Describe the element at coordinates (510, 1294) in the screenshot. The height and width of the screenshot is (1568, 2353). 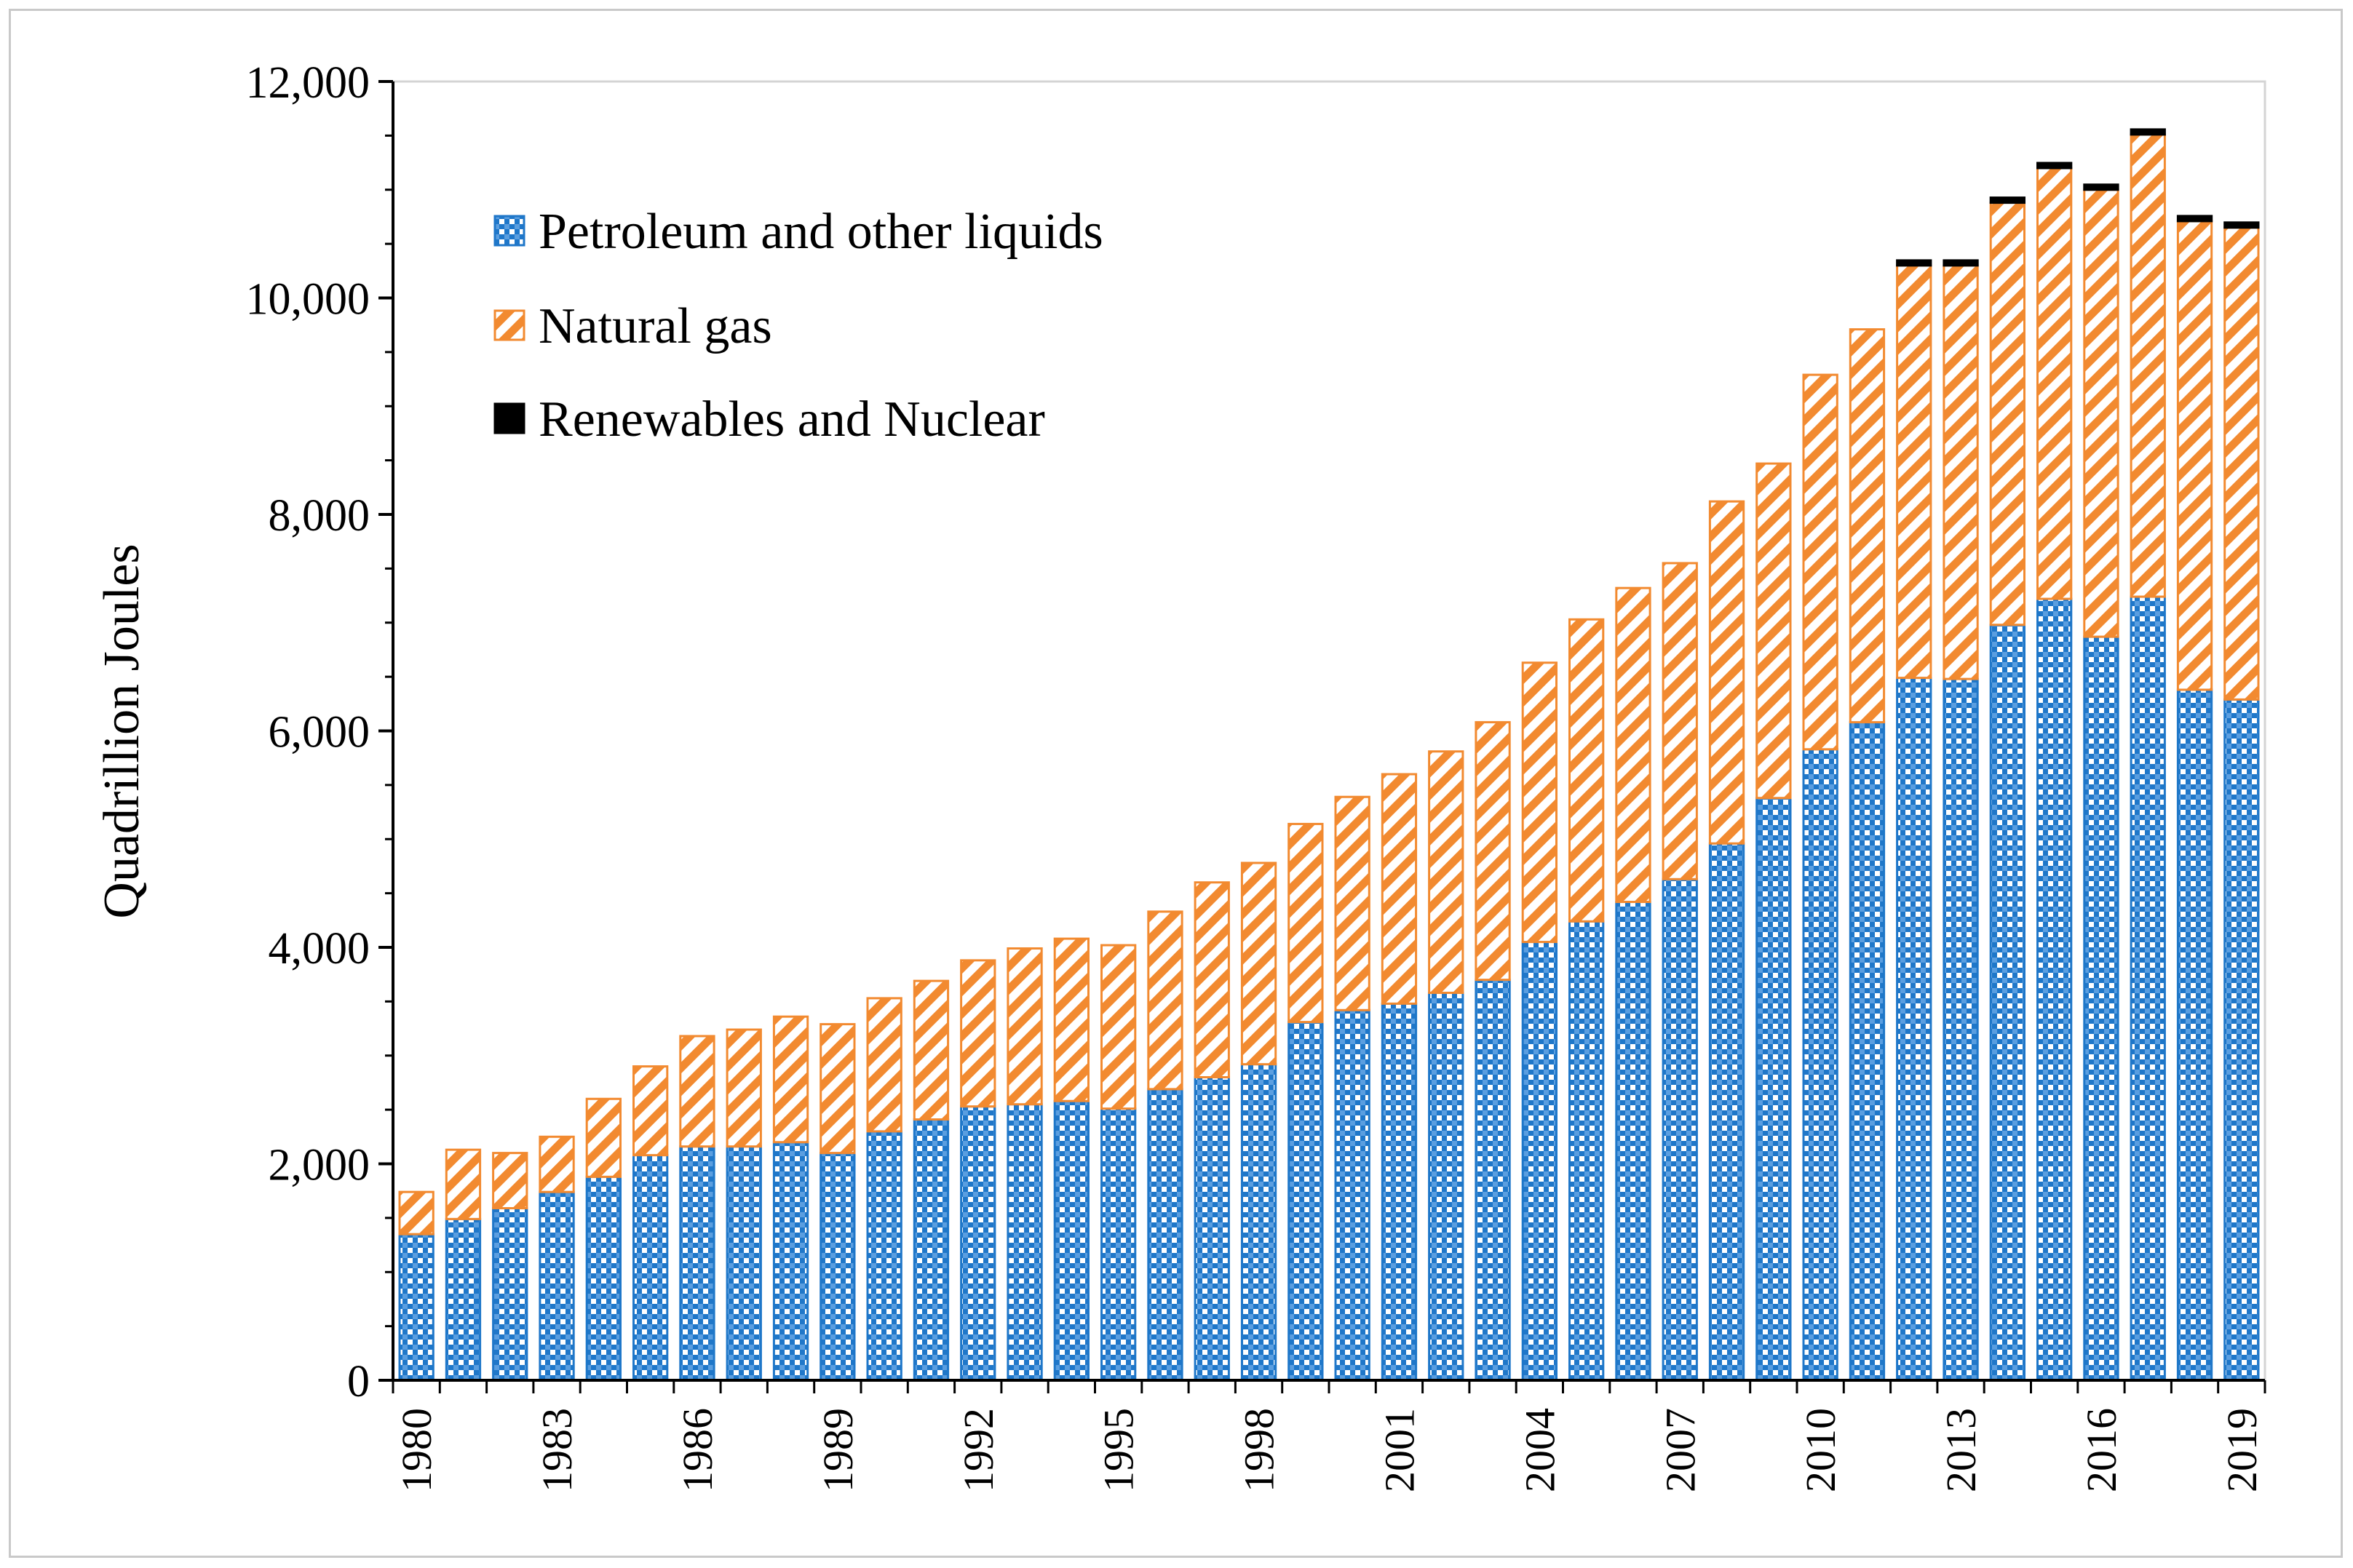
I see `bar-petroleum-and-other-liquids-1982` at that location.